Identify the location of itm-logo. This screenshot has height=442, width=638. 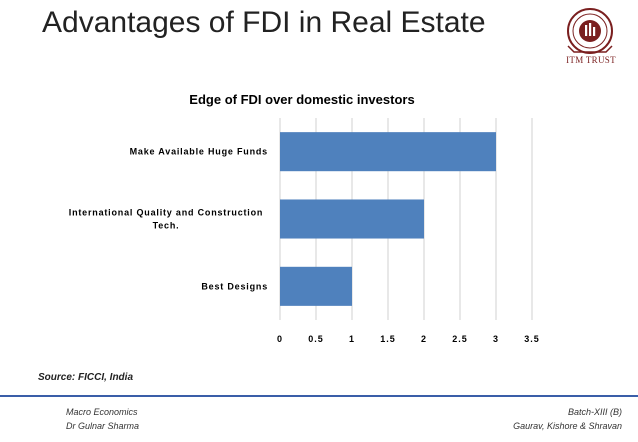
(590, 35).